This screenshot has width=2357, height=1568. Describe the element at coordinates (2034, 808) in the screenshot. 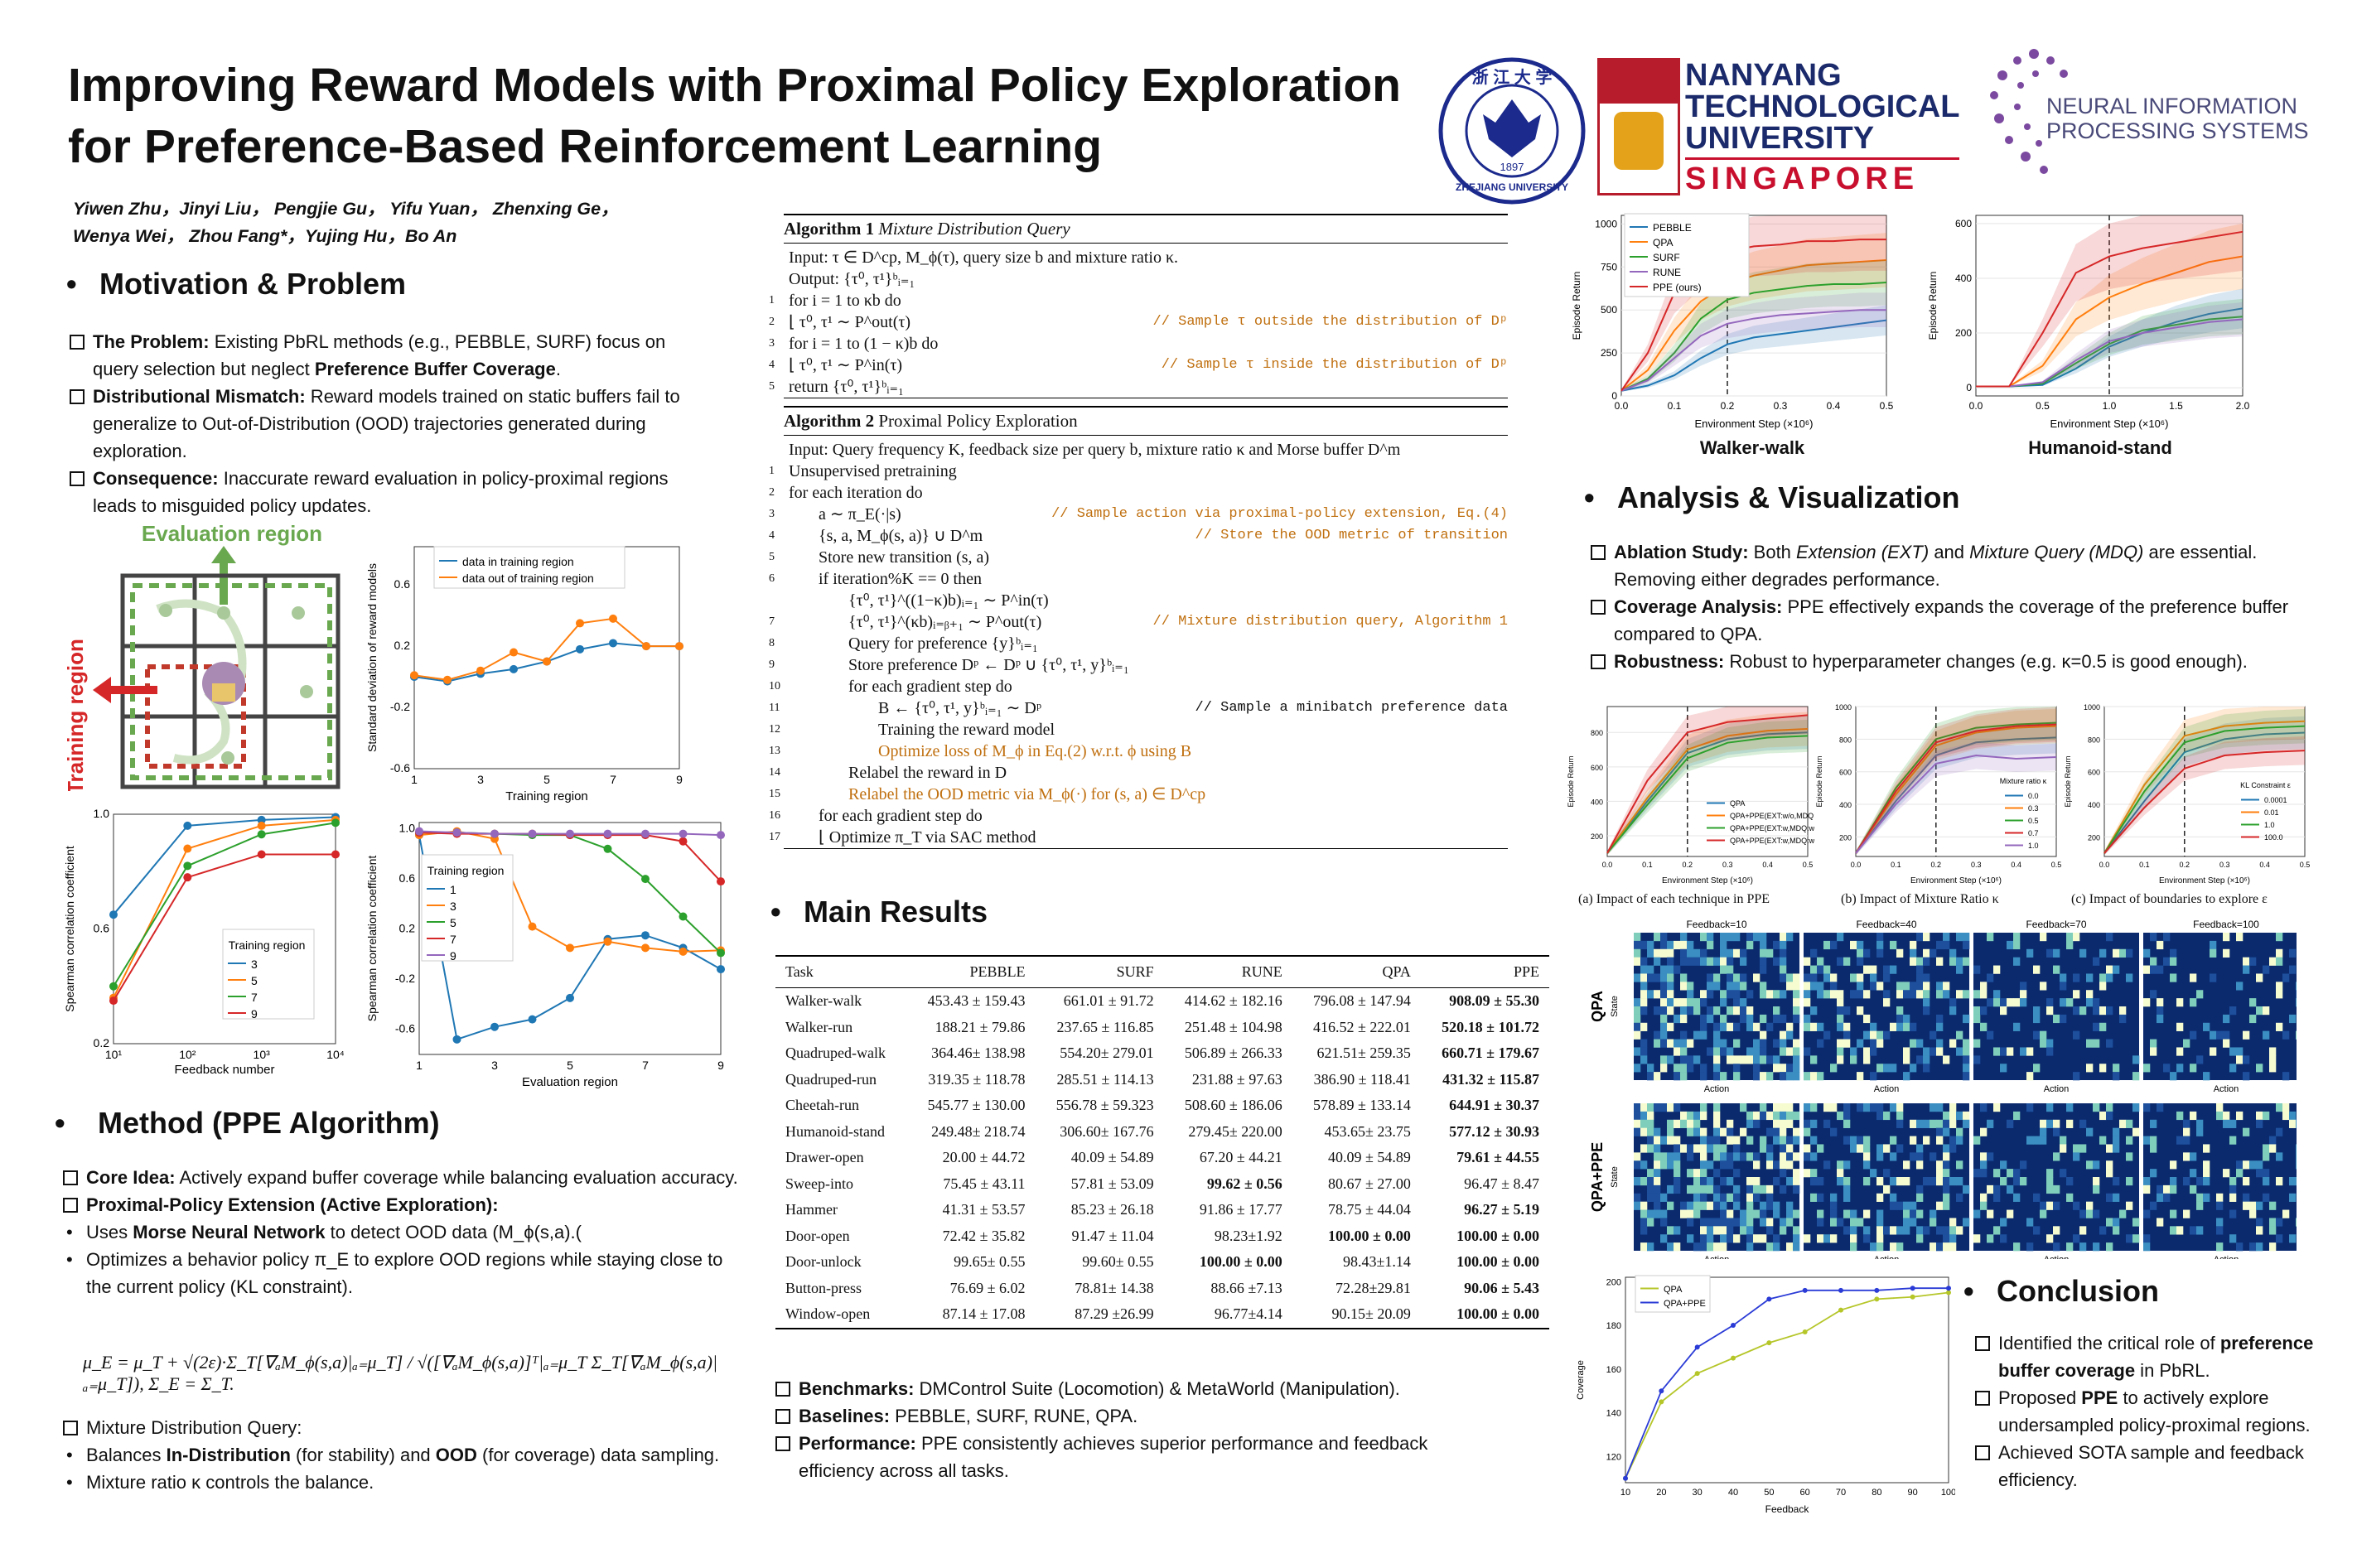

I see `legend-entry: 0.3` at that location.